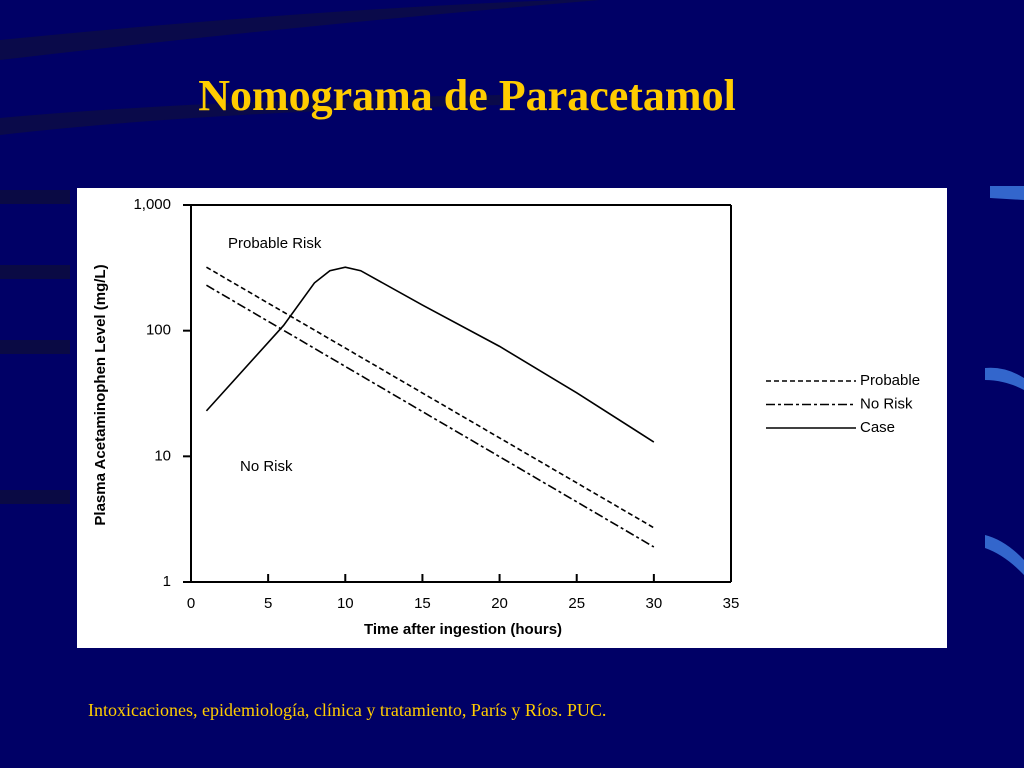 The image size is (1024, 768). I want to click on x-tick-label: 30, so click(654, 603).